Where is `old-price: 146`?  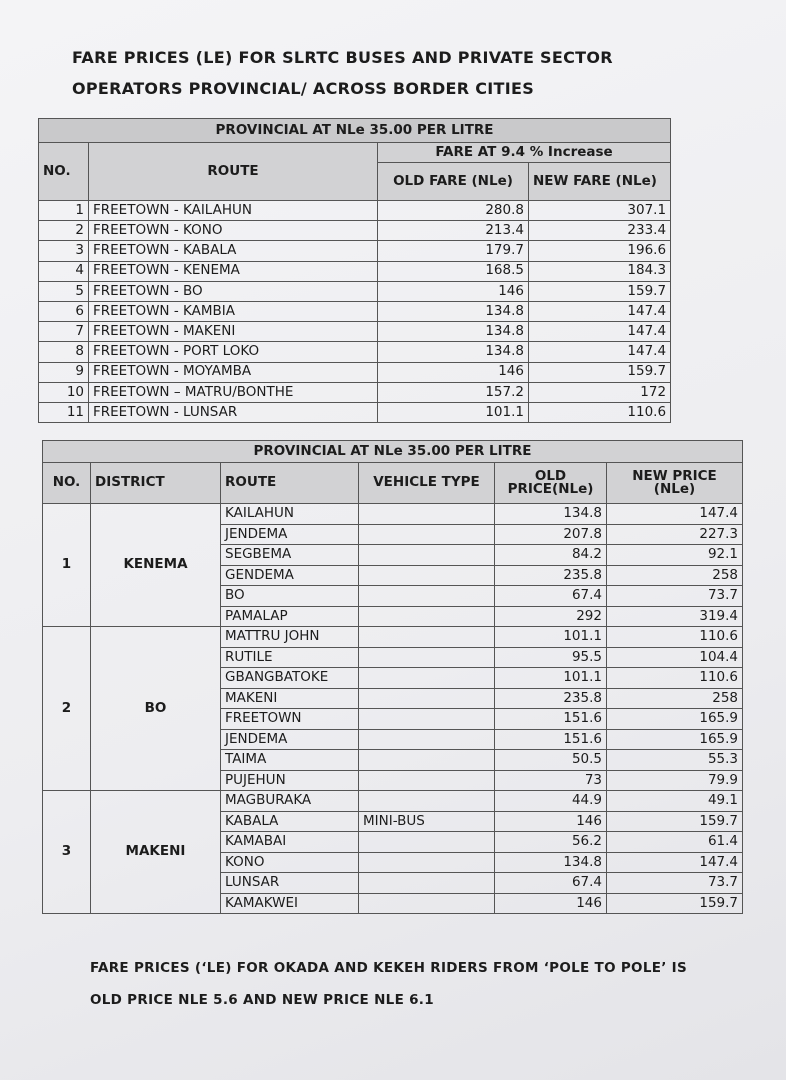 old-price: 146 is located at coordinates (550, 821).